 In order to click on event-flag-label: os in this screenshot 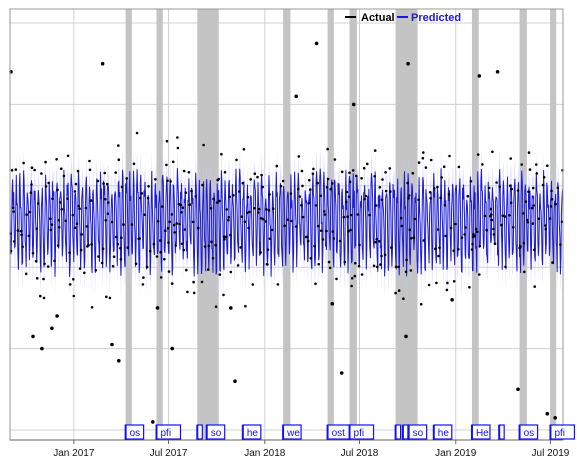, I will do `click(135, 433)`.